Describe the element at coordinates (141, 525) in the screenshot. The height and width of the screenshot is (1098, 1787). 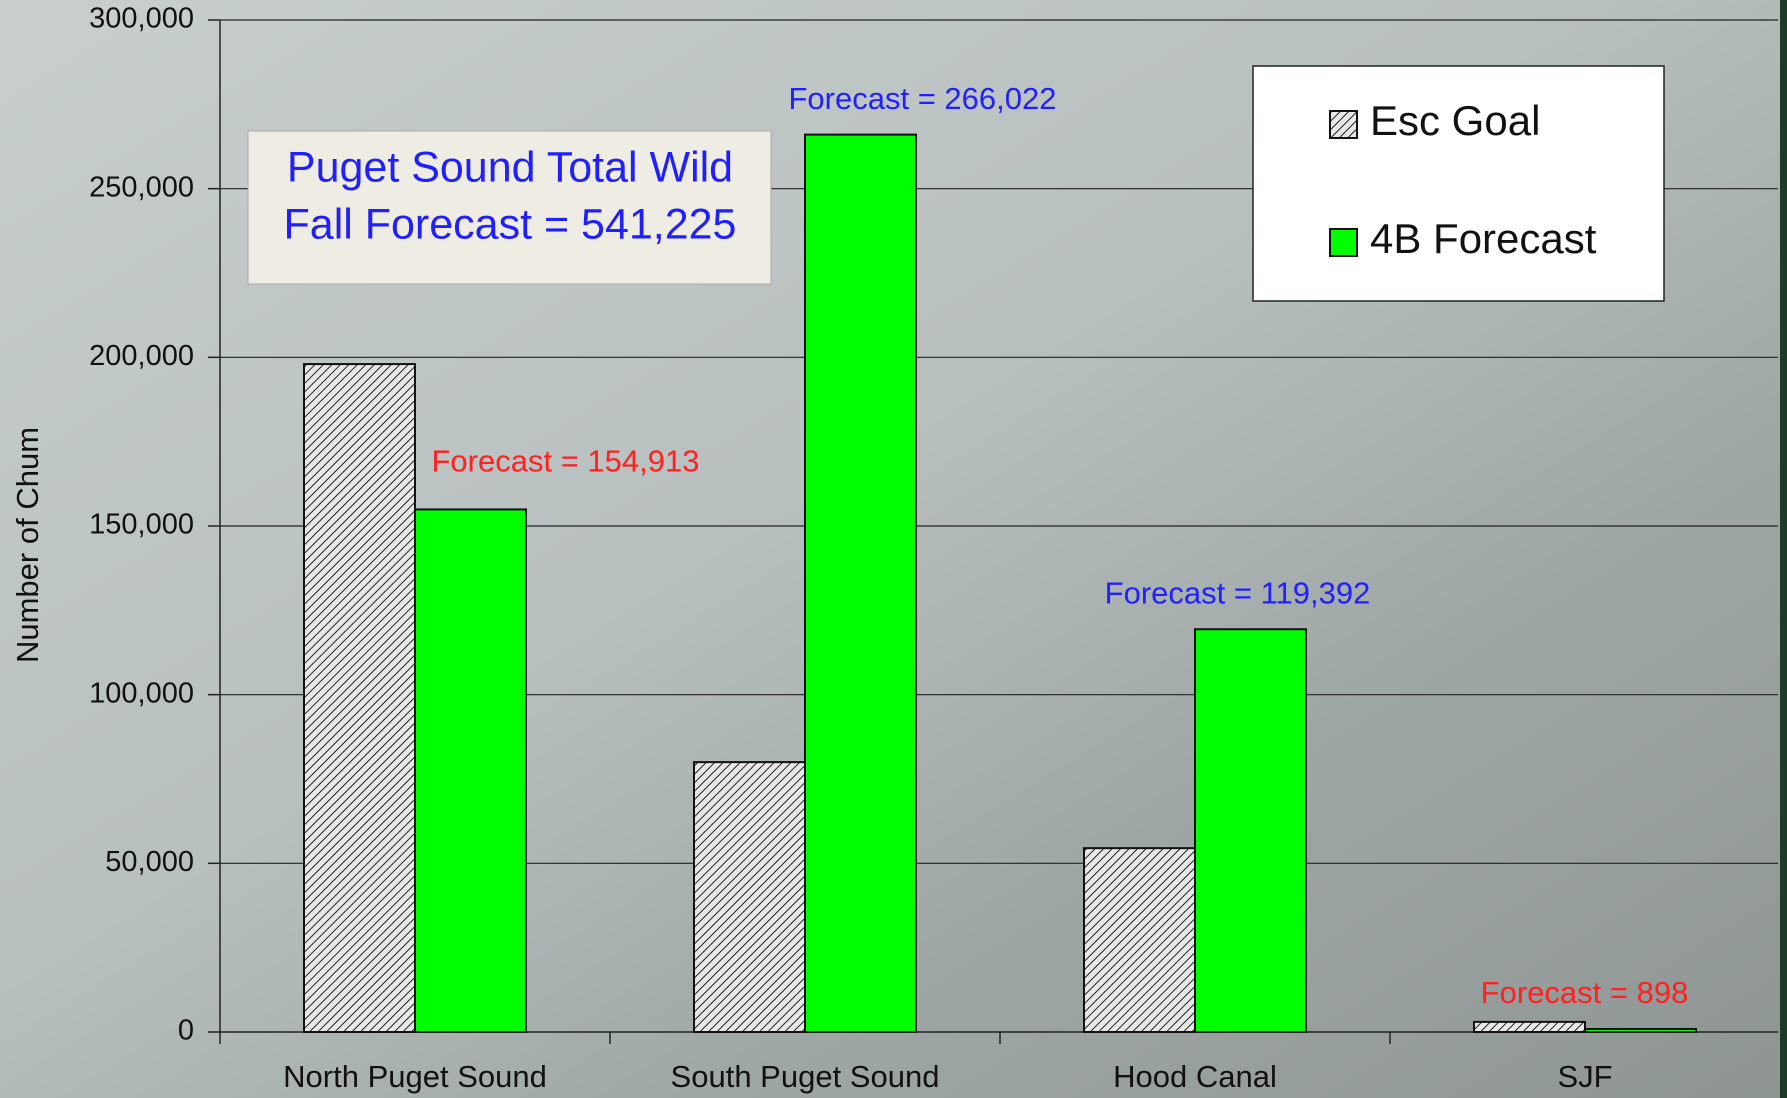
I see `y-tick-label: 150,000` at that location.